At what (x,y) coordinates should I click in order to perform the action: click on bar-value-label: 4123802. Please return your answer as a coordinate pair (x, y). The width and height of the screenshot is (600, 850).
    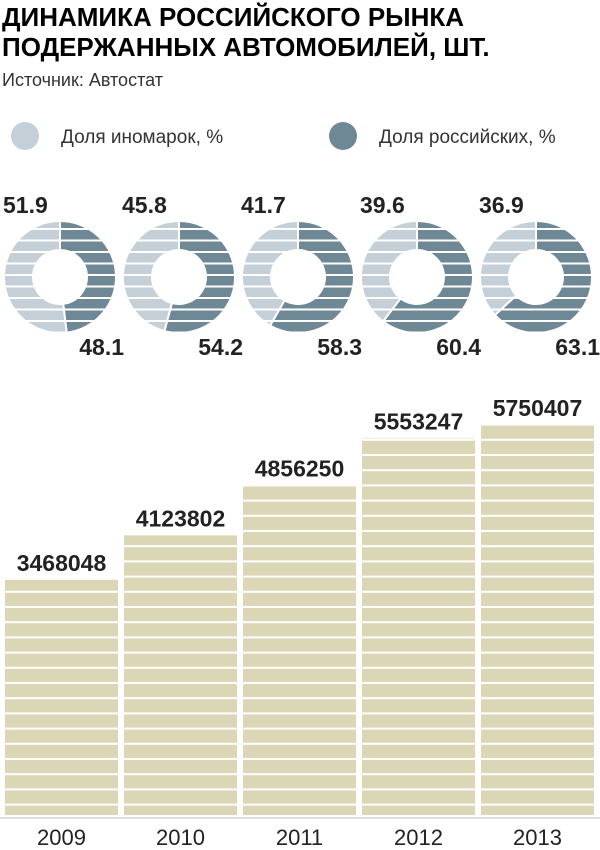
    Looking at the image, I should click on (181, 518).